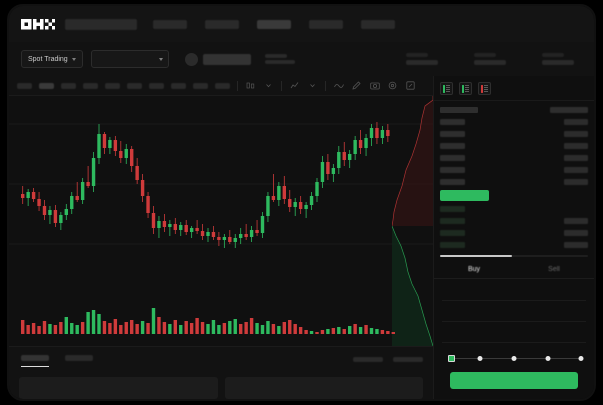  I want to click on tab-sell: Sell, so click(554, 269).